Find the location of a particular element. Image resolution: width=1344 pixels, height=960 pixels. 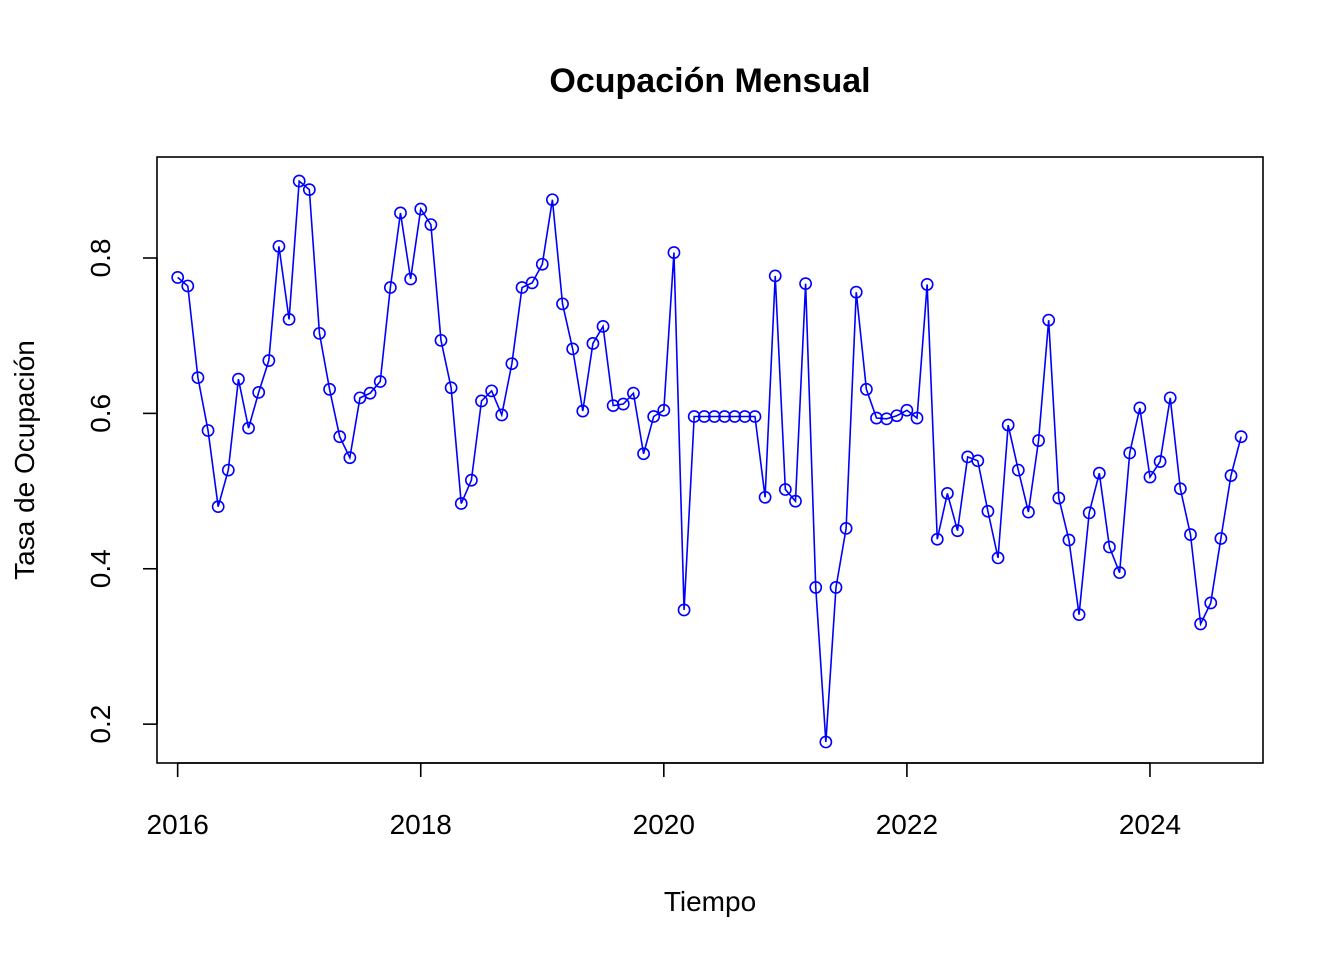

x-tick-label: 2022 is located at coordinates (907, 824).